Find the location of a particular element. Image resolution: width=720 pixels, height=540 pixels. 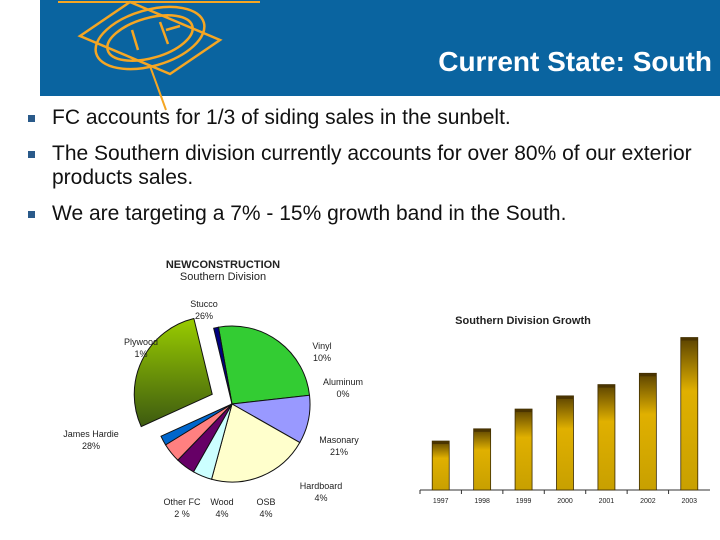

pie-label-osb: OSB 4% is located at coordinates (266, 508).